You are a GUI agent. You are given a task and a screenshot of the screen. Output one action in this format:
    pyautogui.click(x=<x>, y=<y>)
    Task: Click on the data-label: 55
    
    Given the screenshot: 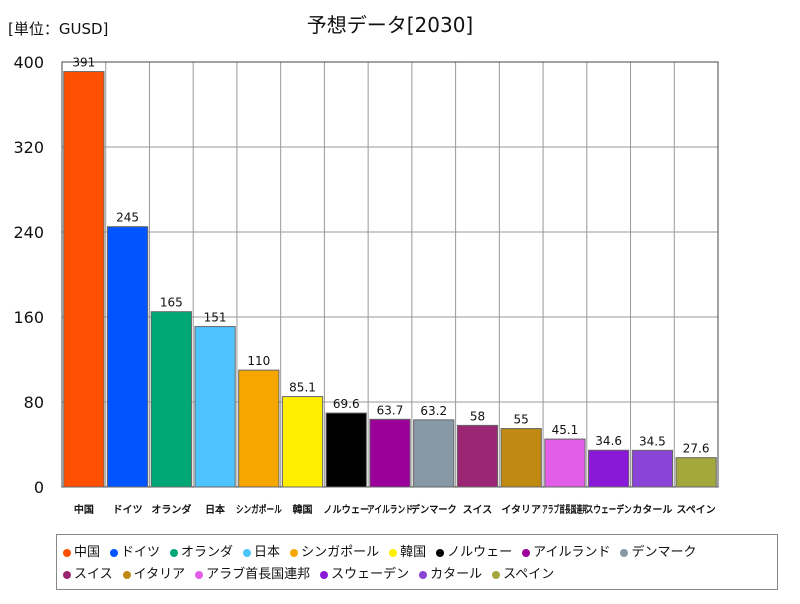 What is the action you would take?
    pyautogui.click(x=521, y=420)
    